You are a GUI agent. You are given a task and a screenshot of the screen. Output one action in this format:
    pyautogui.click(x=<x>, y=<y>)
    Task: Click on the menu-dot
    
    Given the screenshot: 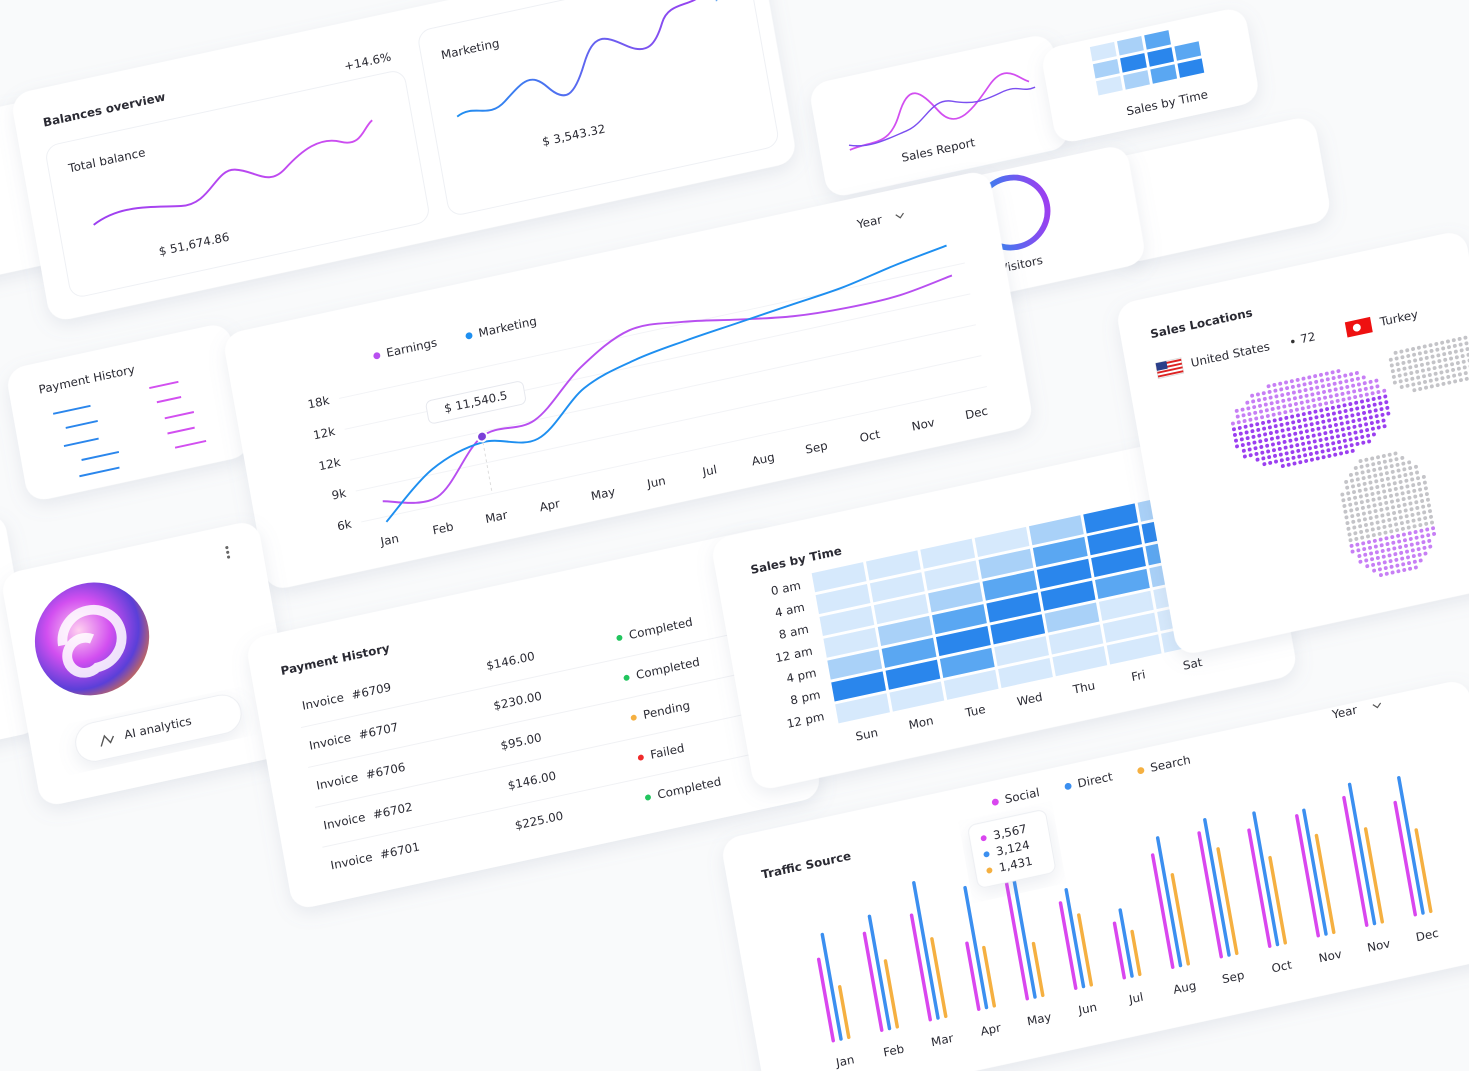 What is the action you would take?
    pyautogui.click(x=227, y=548)
    